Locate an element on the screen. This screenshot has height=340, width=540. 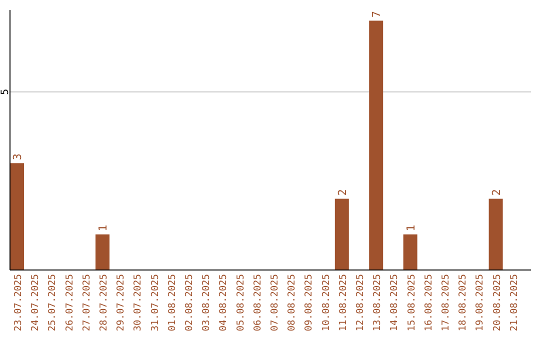
x-tick-label: 11.08.2025 is located at coordinates (343, 303).